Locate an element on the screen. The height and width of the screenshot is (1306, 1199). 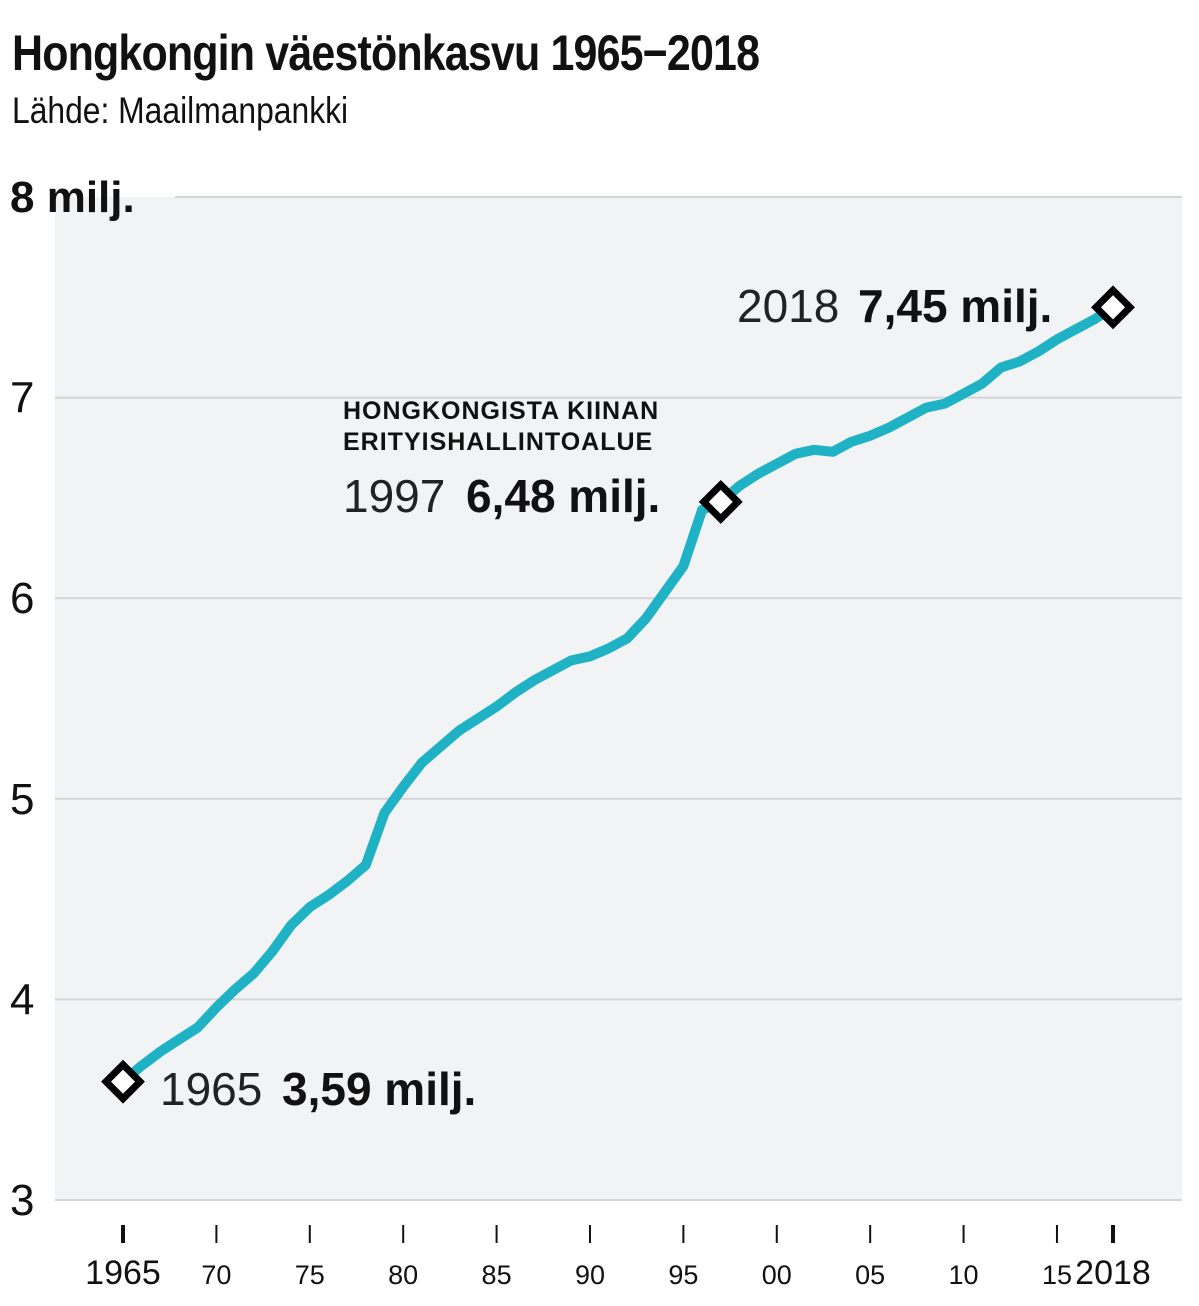
x-tick-label: 95 is located at coordinates (683, 1275).